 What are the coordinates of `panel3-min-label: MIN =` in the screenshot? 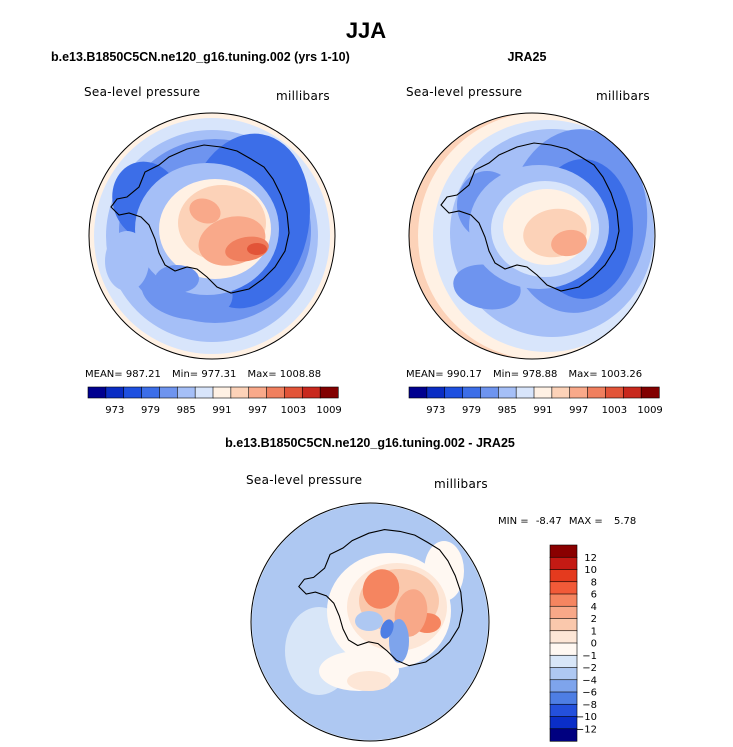 It's located at (513, 521).